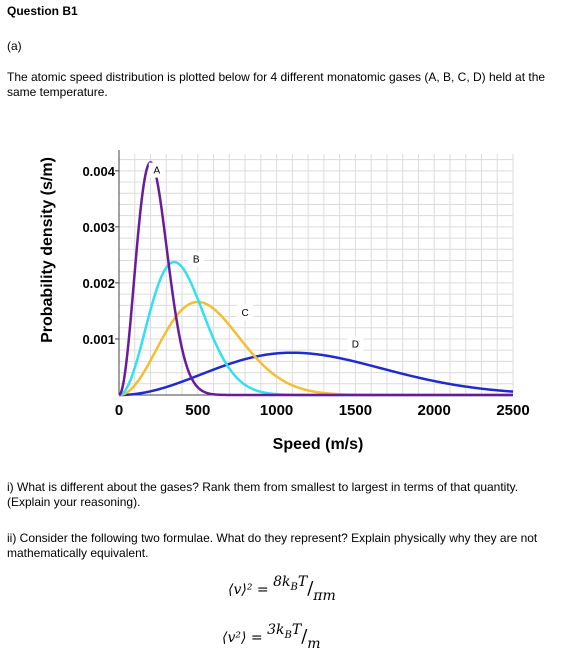 The width and height of the screenshot is (565, 669). What do you see at coordinates (296, 630) in the screenshot?
I see `formula-mean-square-speed-T: T` at bounding box center [296, 630].